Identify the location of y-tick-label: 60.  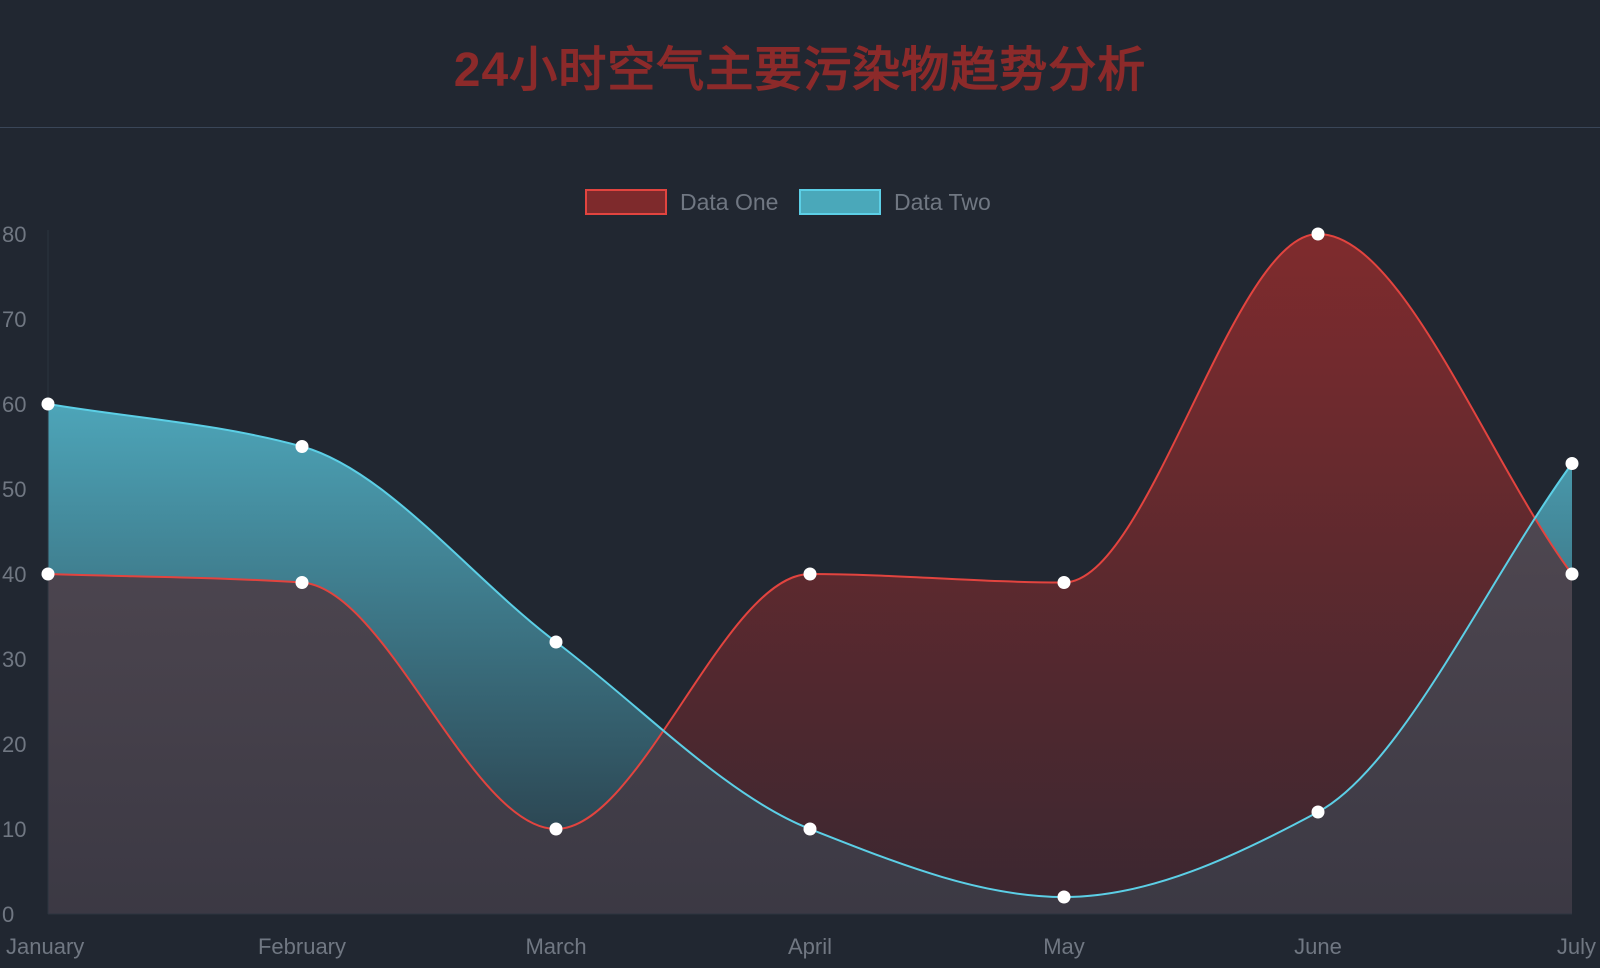
(14, 404).